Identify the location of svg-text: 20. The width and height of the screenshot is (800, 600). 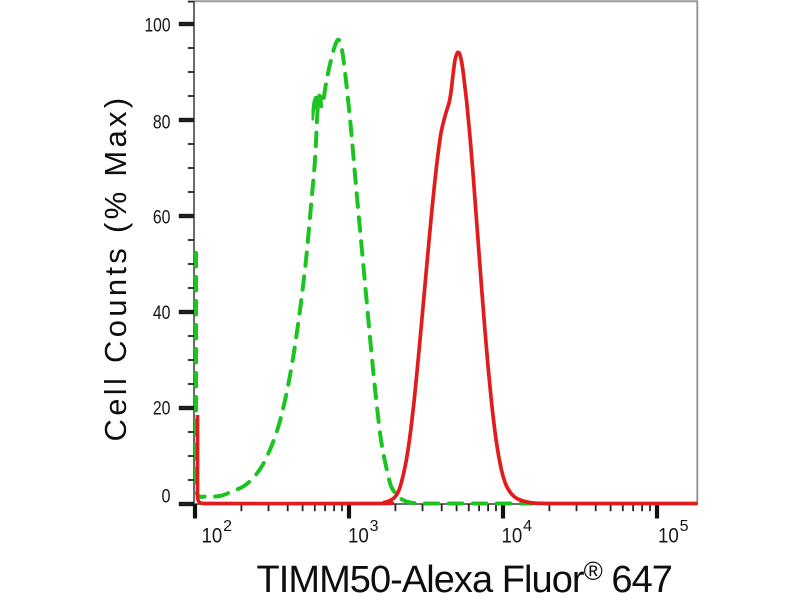
(162, 409).